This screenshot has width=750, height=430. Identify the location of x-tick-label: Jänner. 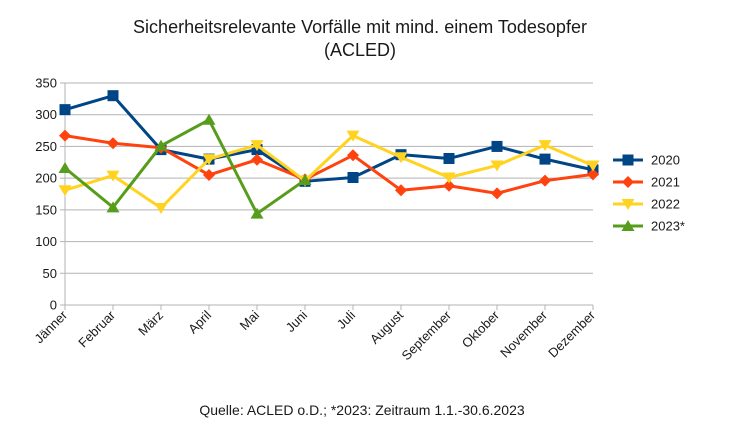
(50, 326).